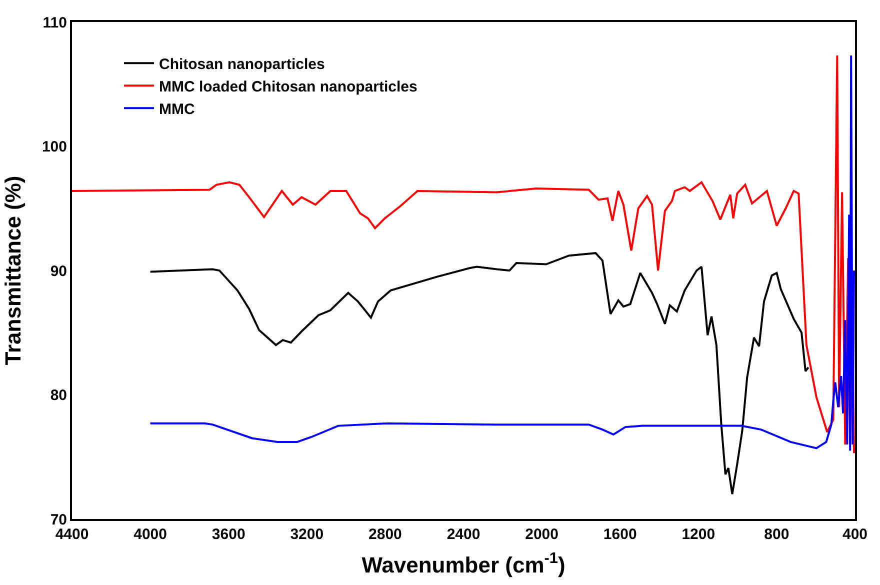  I want to click on x-tick-label: 4000, so click(150, 534).